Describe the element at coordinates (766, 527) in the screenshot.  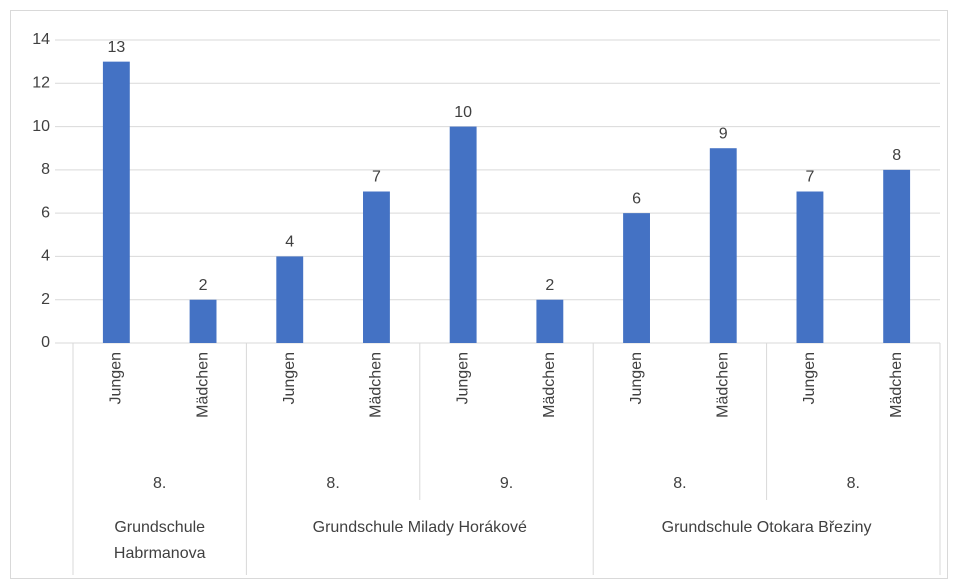
I see `school-label: Grundschule Otokara Březiny` at that location.